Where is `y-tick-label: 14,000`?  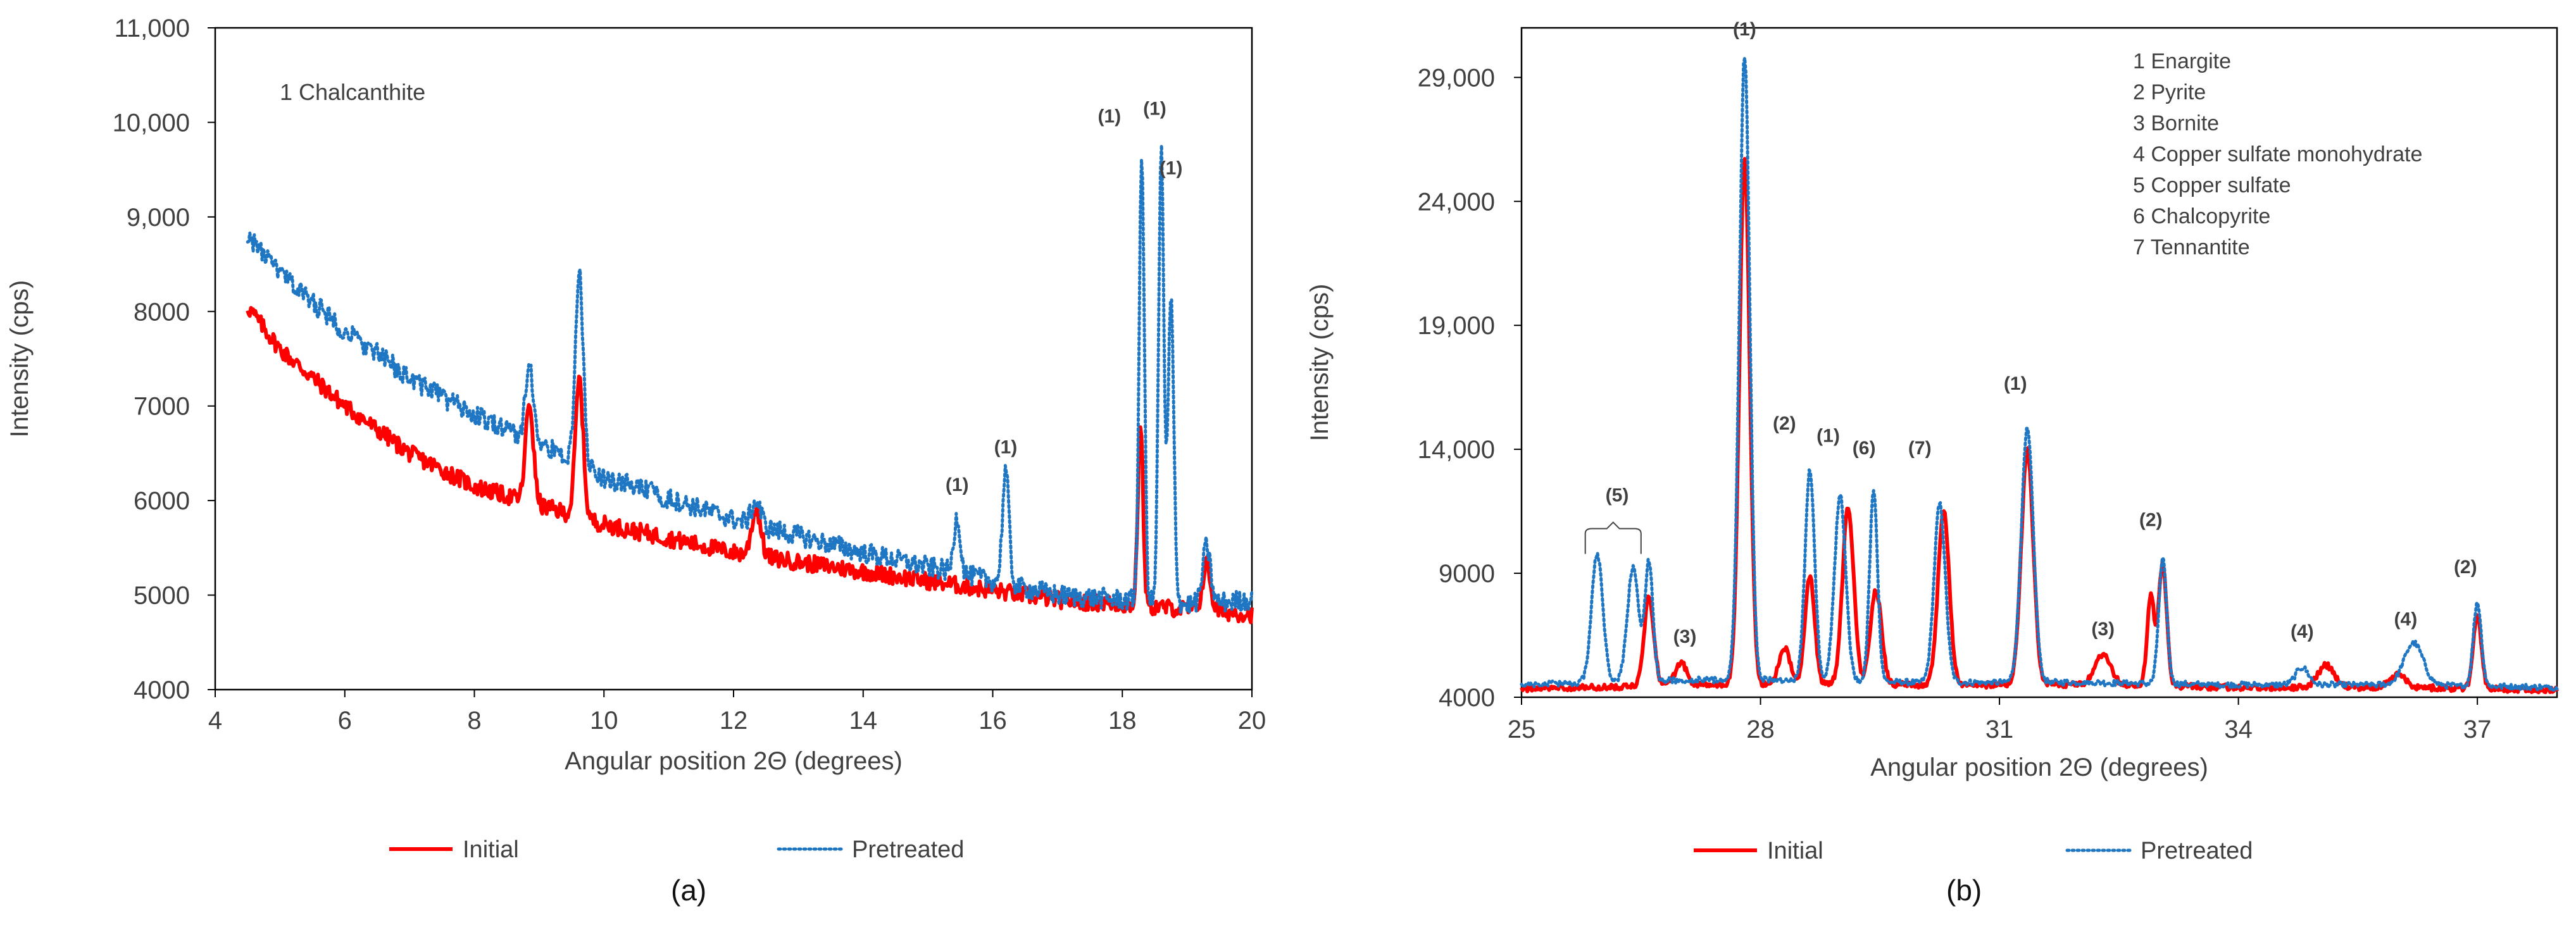
y-tick-label: 14,000 is located at coordinates (1457, 450).